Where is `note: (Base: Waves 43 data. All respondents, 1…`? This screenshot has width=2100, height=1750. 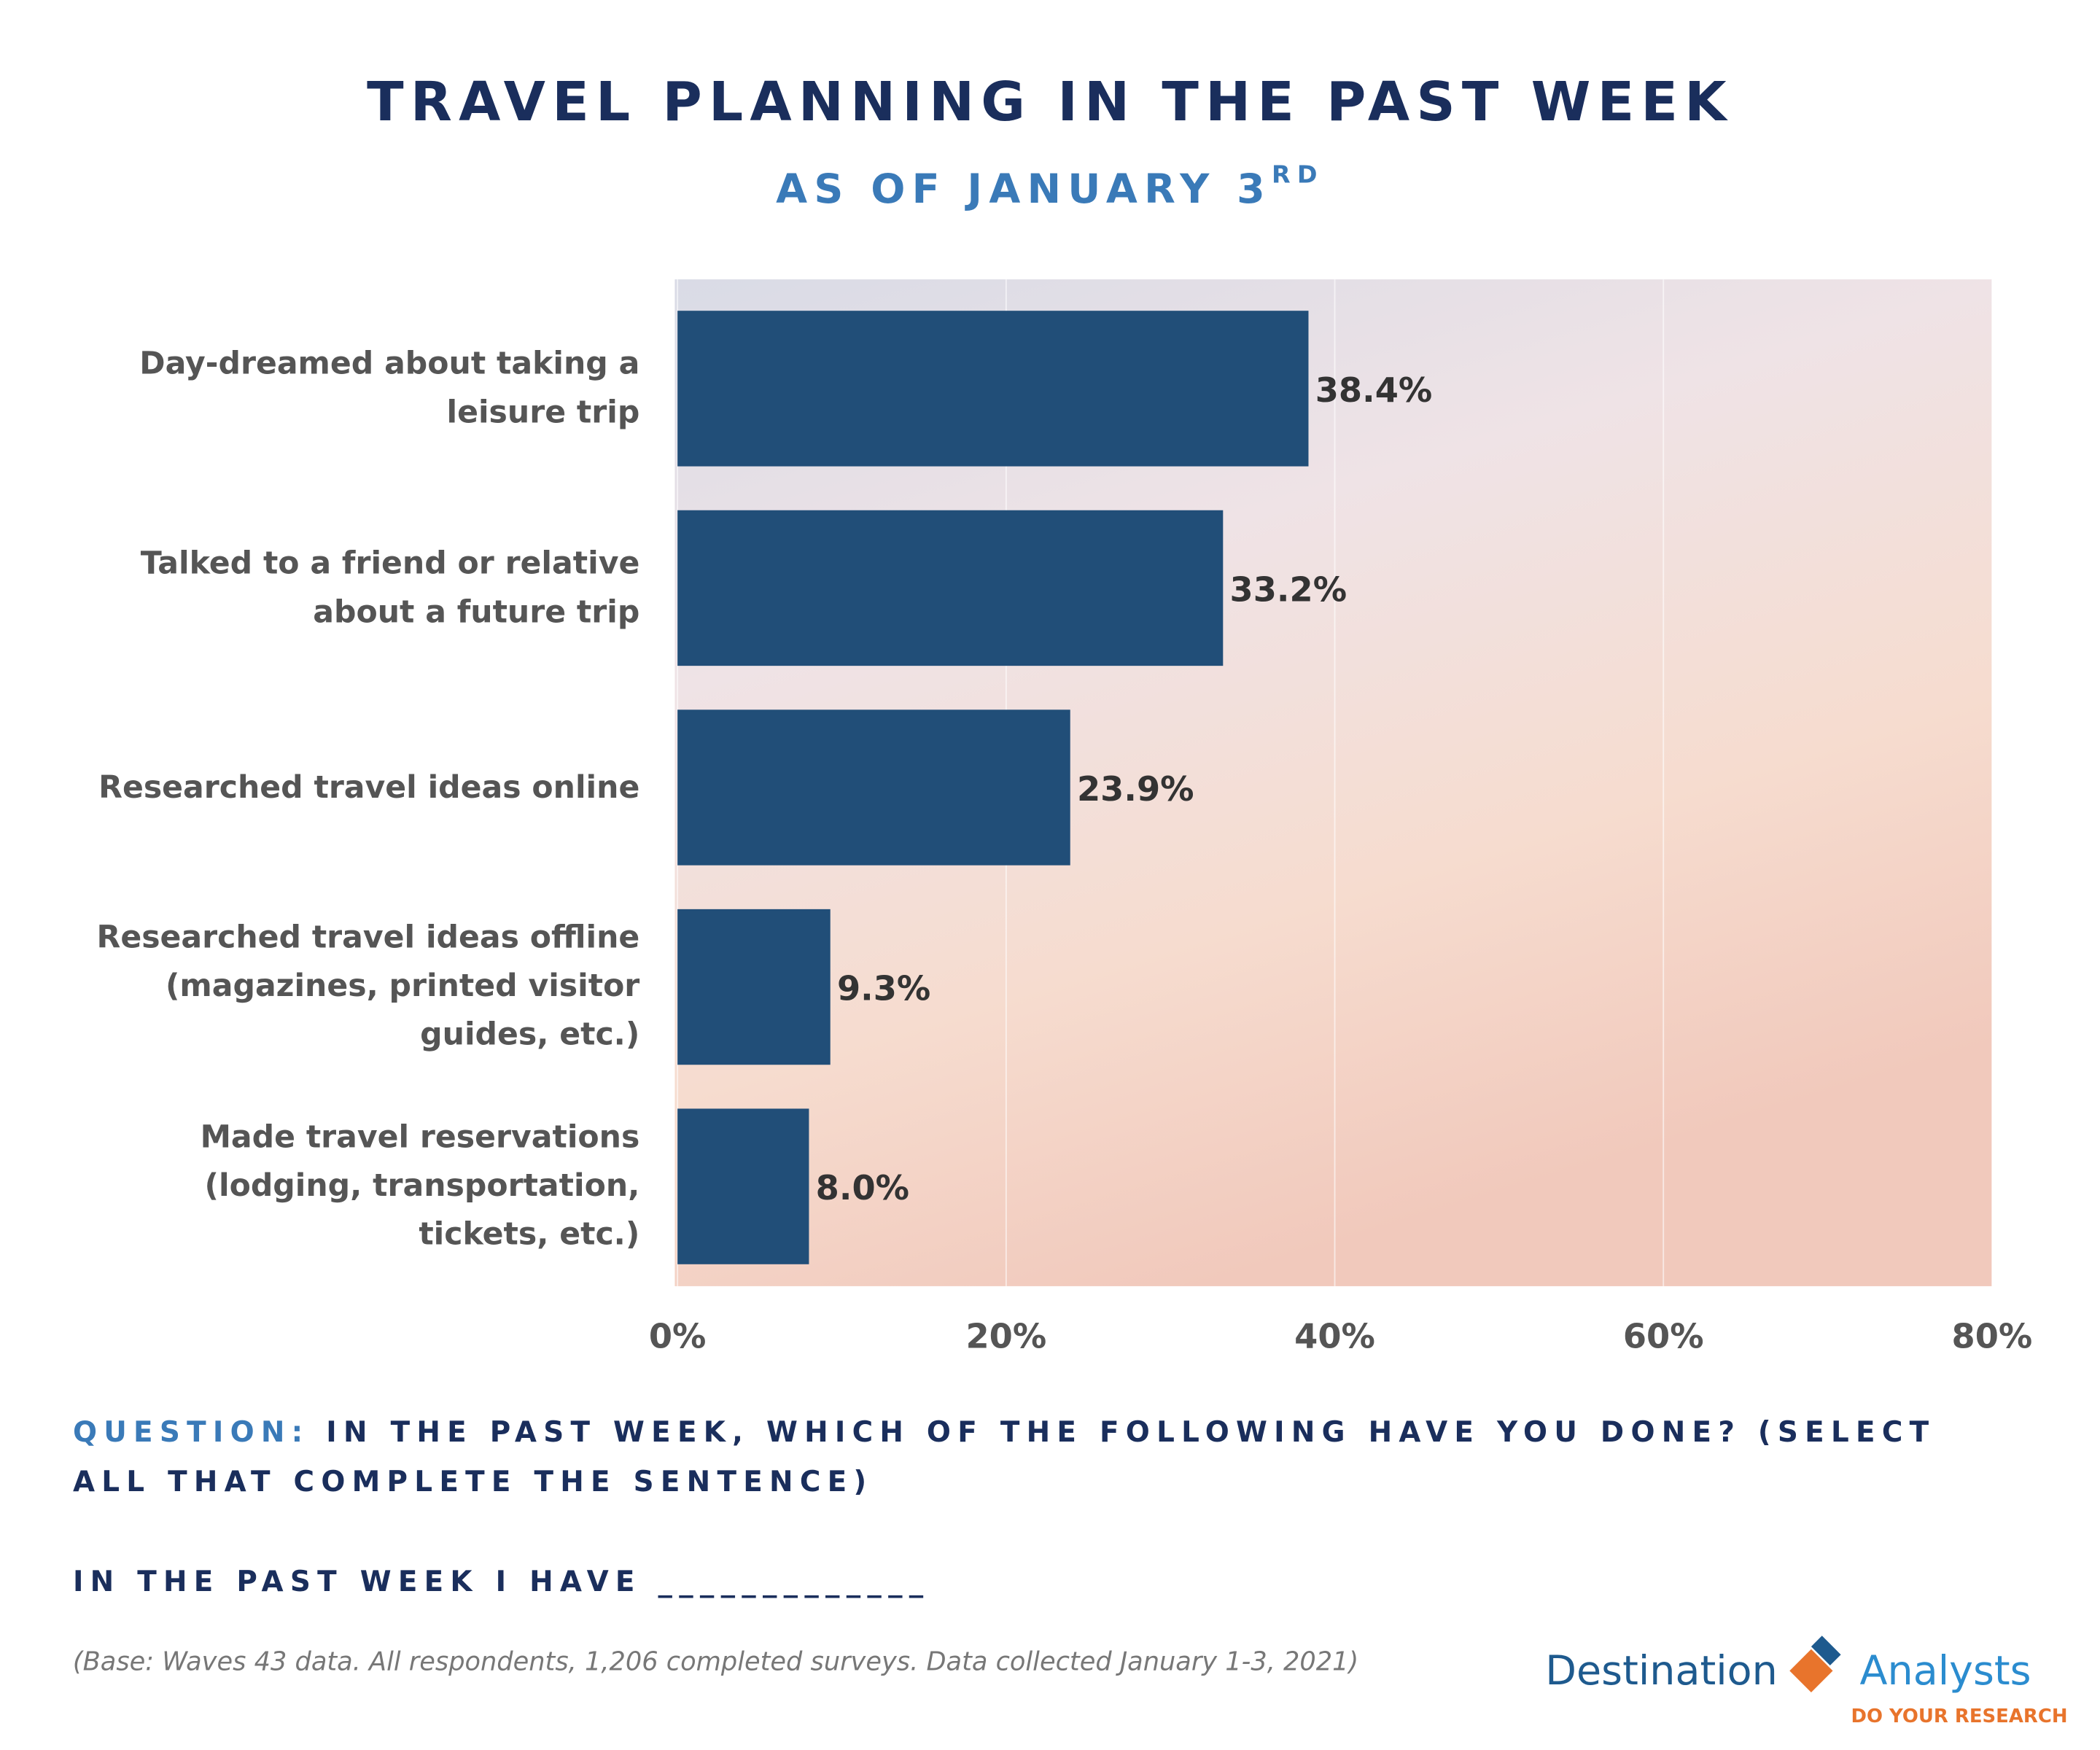 note: (Base: Waves 43 data. All respondents, 1… is located at coordinates (715, 1661).